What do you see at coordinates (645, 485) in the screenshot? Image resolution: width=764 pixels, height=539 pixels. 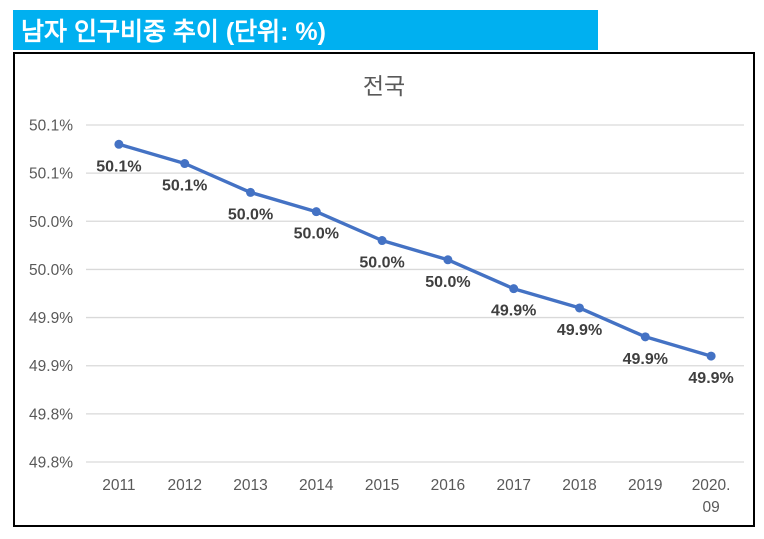 I see `x-tick-label: 2019` at bounding box center [645, 485].